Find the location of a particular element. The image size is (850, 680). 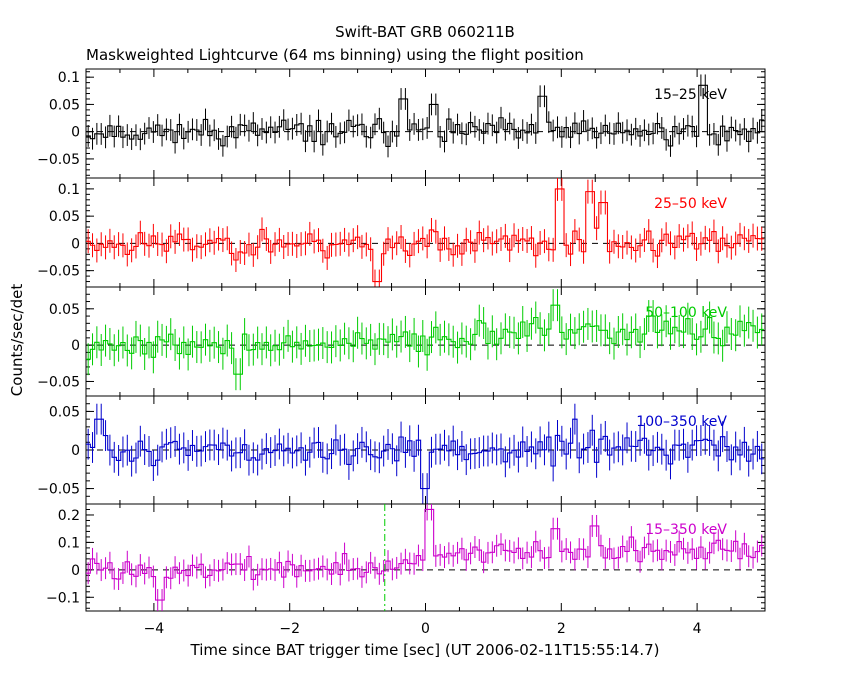

panel-2: −0.05 0 0.05 0.1 25–50 keV is located at coordinates (401, 232).